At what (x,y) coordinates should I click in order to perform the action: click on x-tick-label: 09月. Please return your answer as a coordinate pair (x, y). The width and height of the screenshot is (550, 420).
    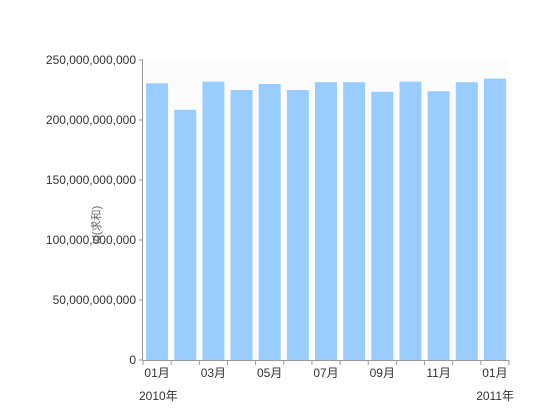
    Looking at the image, I should click on (382, 373).